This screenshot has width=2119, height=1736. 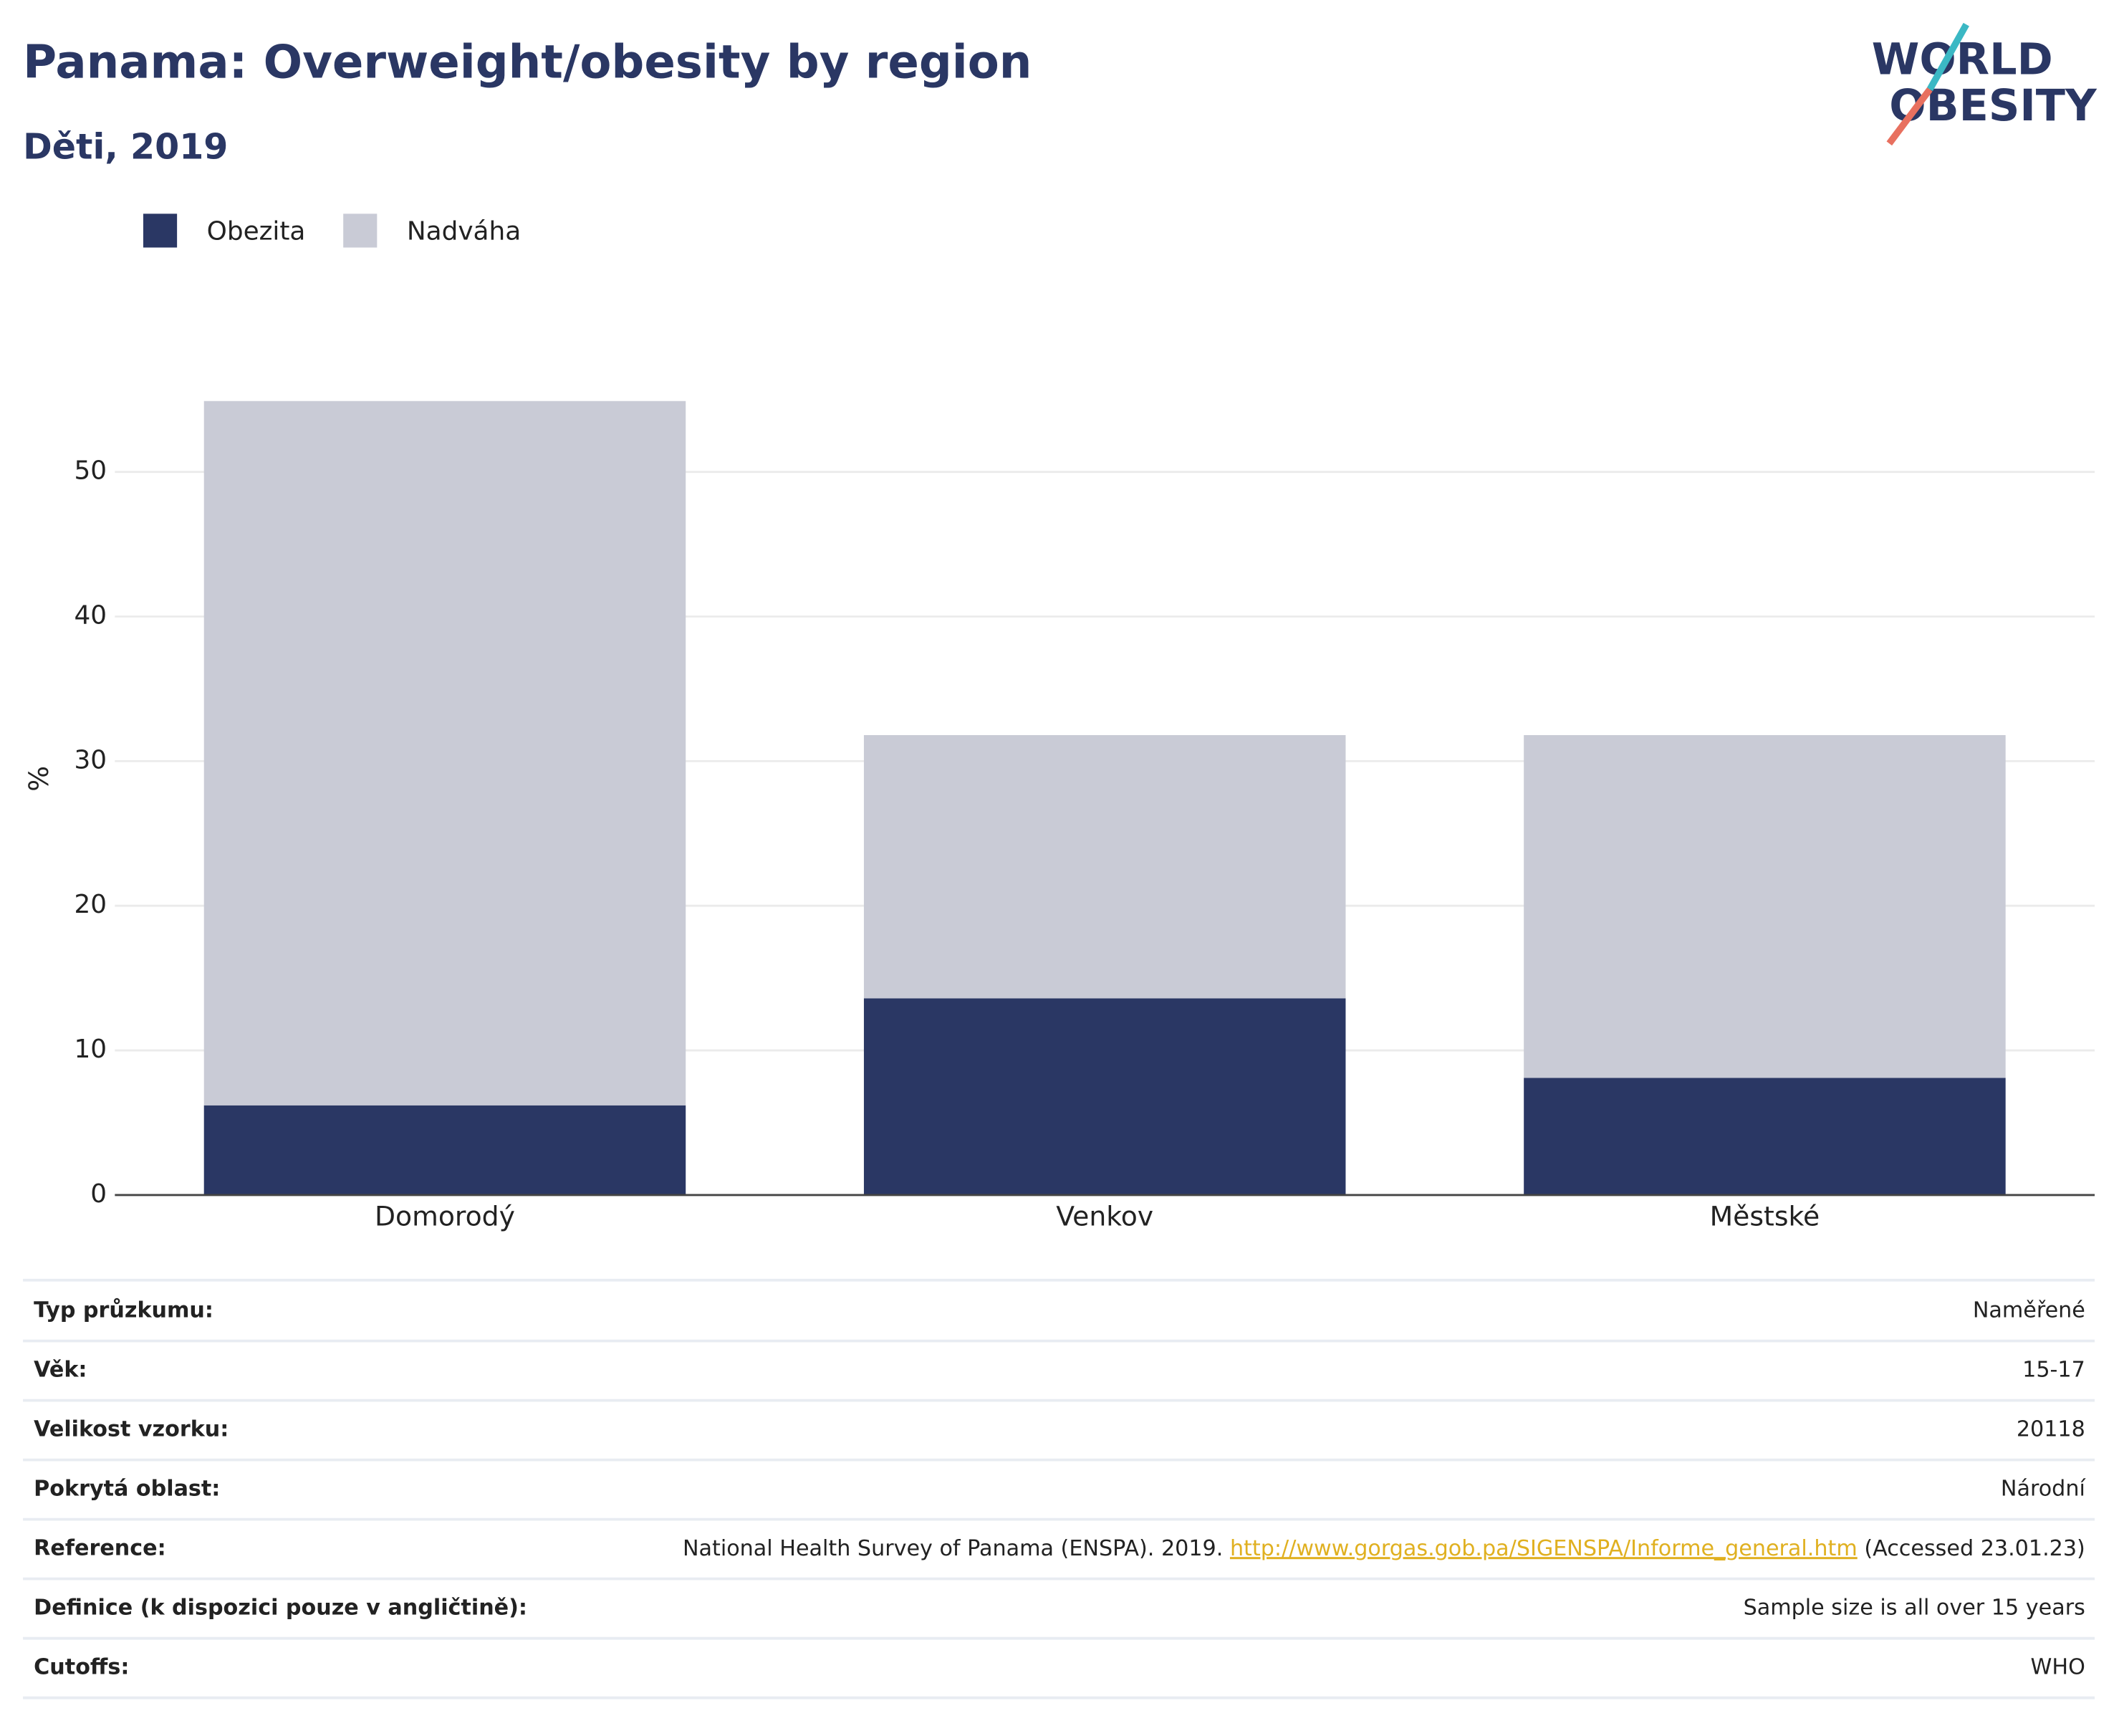 What do you see at coordinates (123, 1310) in the screenshot?
I see `row-label: Typ průzkumu:` at bounding box center [123, 1310].